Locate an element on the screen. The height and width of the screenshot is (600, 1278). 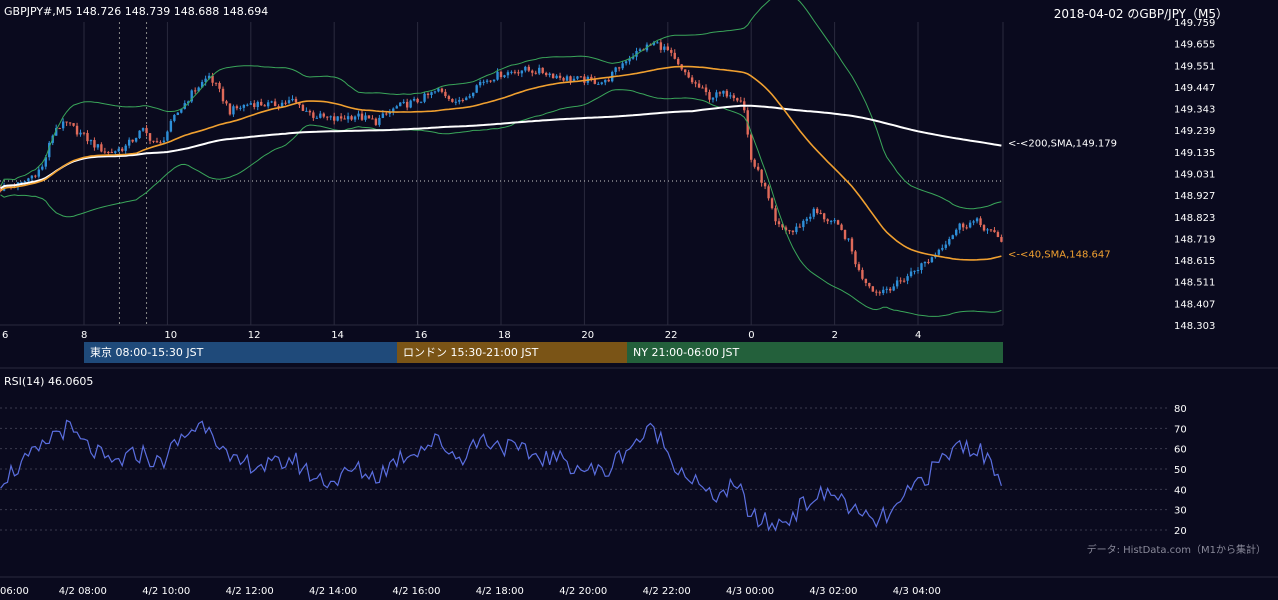
price-x-tick: 2 is located at coordinates (835, 335).